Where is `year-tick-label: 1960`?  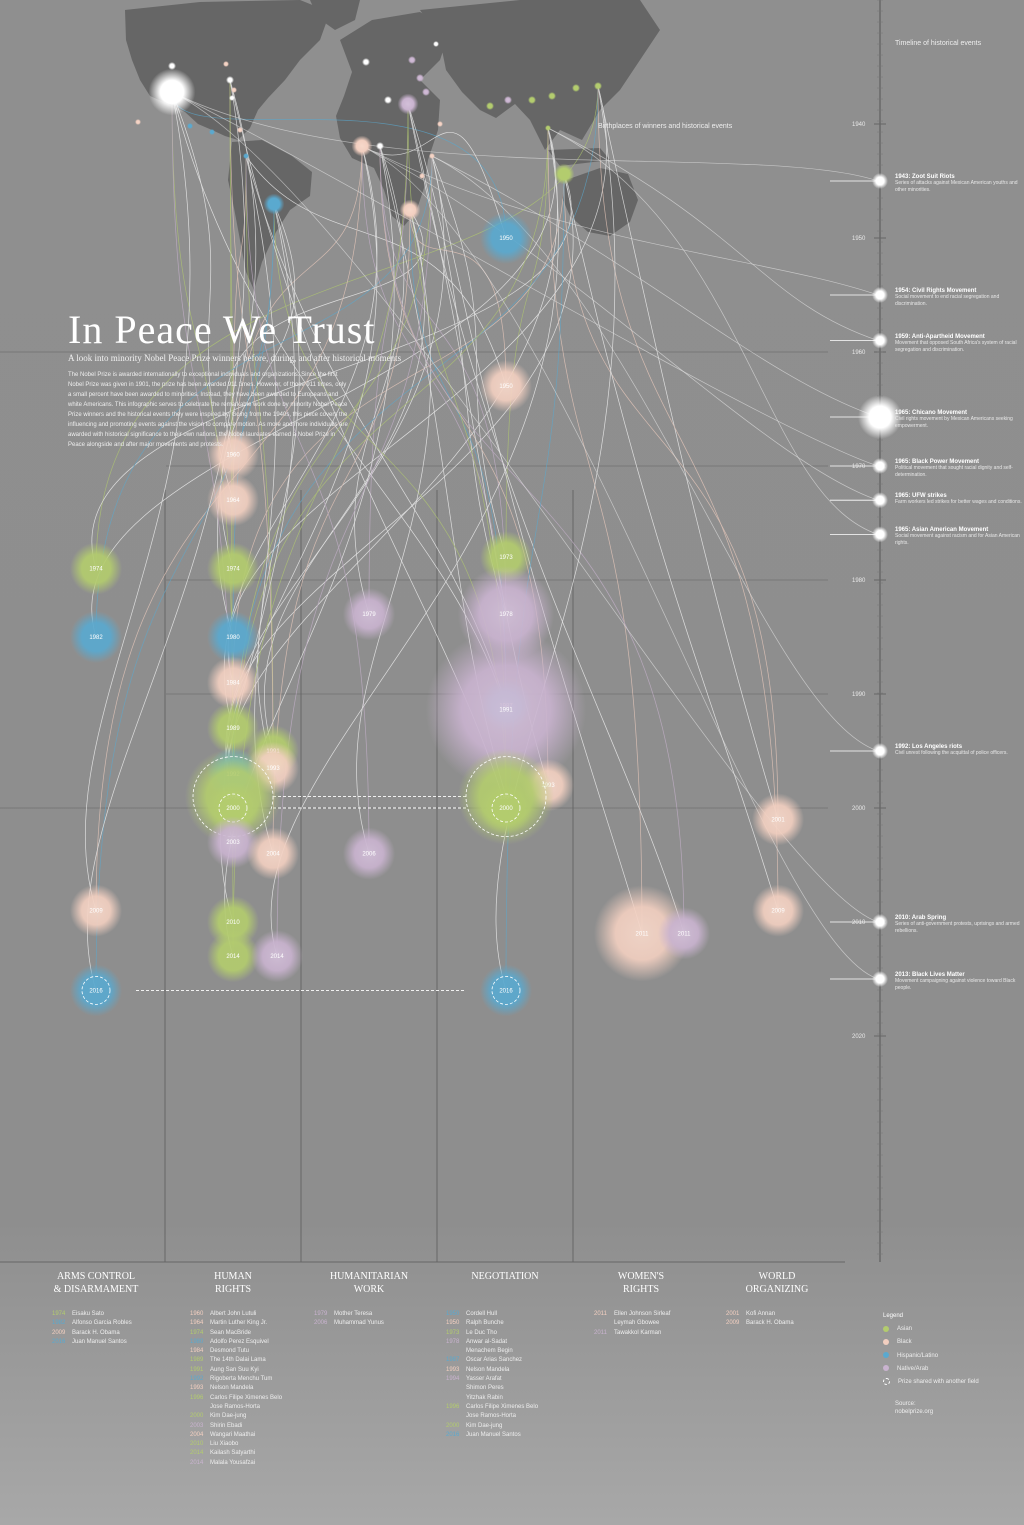
year-tick-label: 1960 is located at coordinates (859, 353).